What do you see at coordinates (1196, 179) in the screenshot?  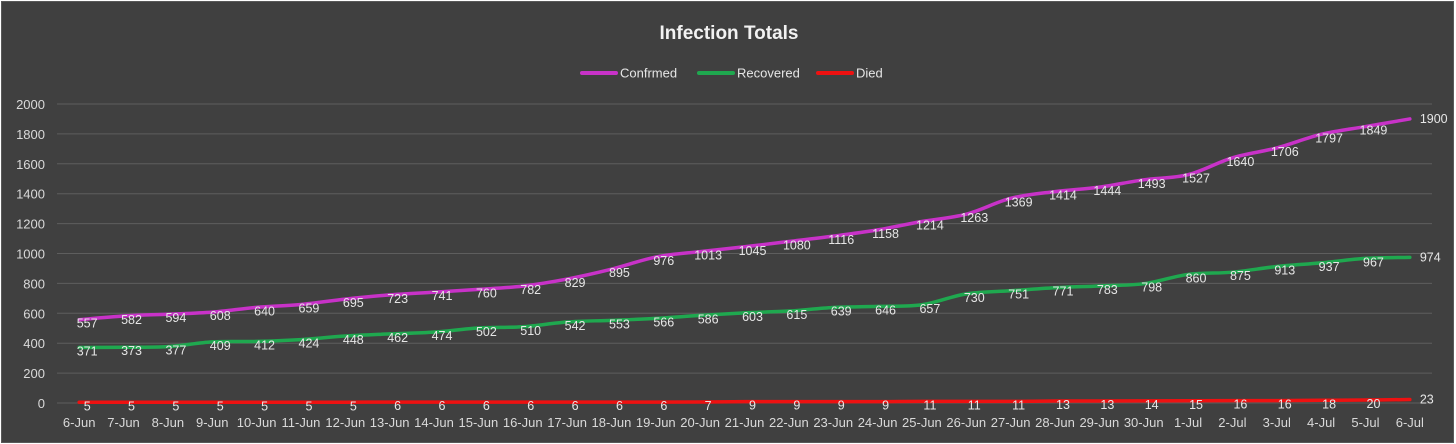 I see `data-label-confrmed: 1527` at bounding box center [1196, 179].